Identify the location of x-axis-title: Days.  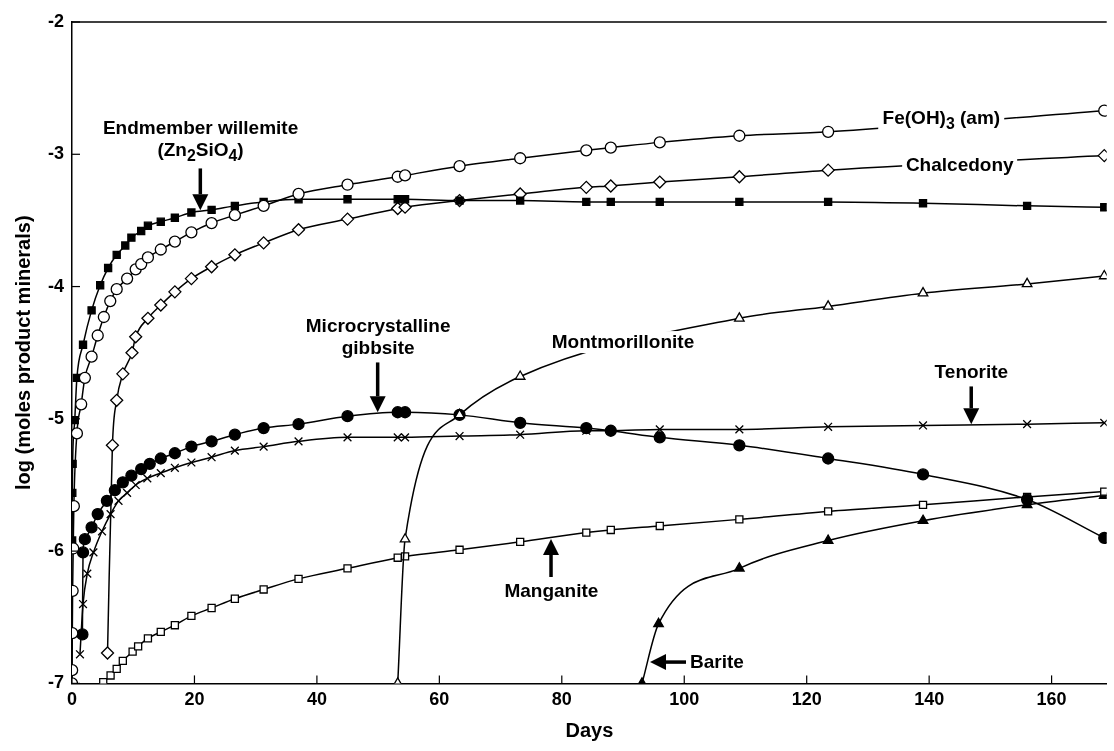
(589, 729).